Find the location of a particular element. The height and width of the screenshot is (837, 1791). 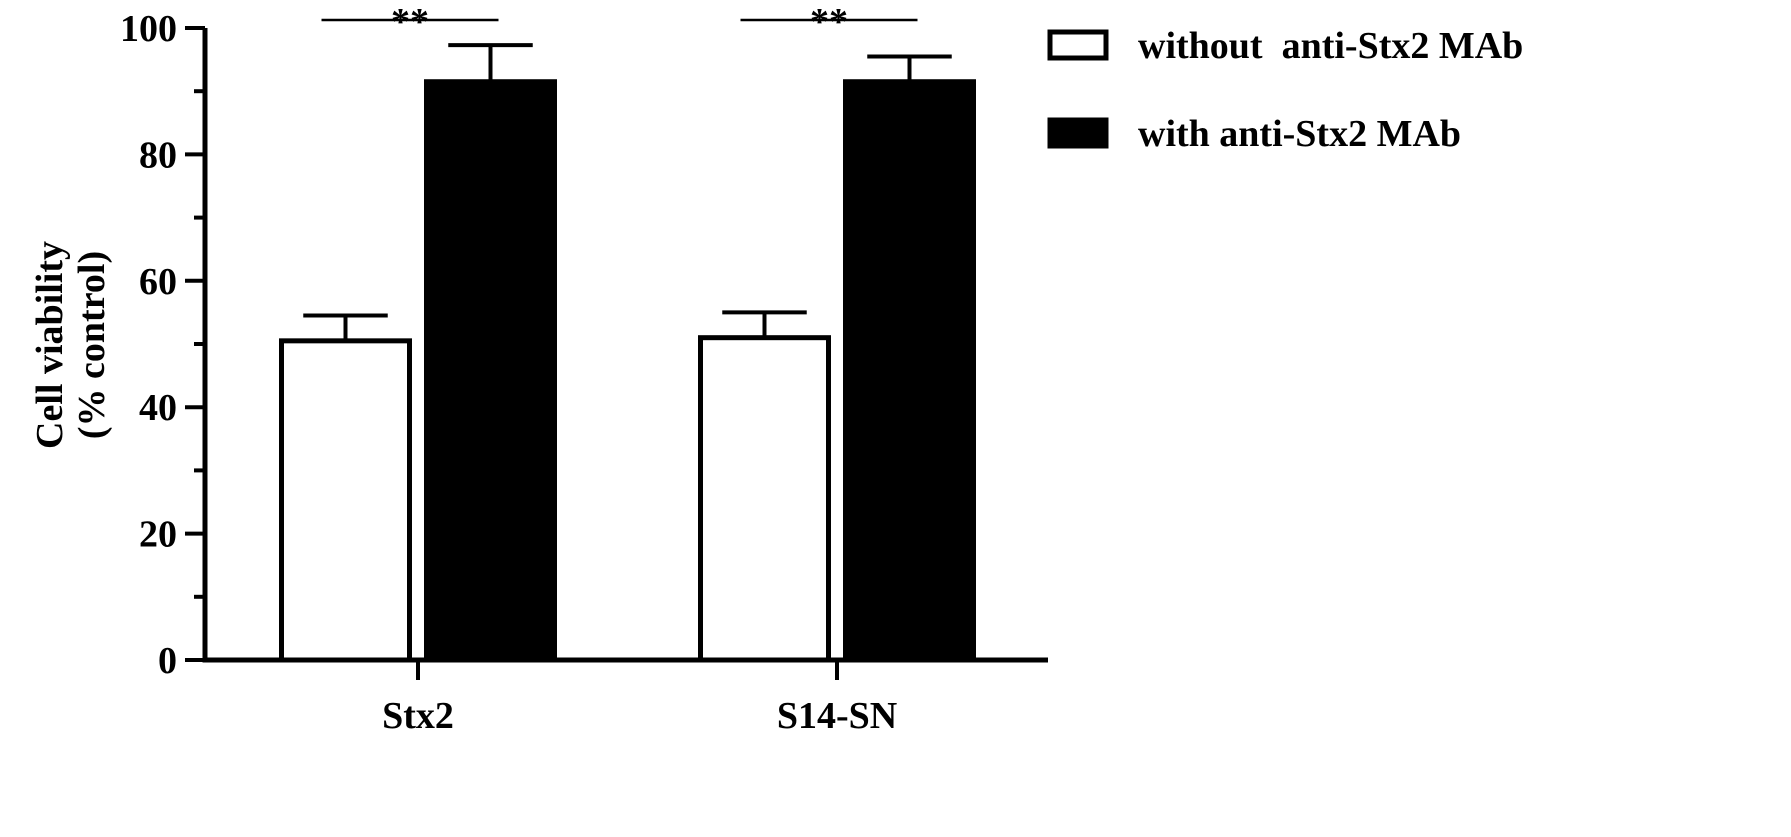

significance-group: ** ** is located at coordinates (619, 22).